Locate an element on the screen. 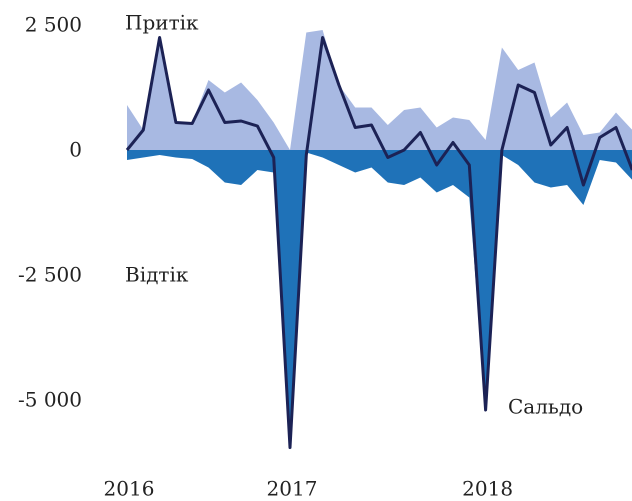 The image size is (632, 501). legend-label: Притік is located at coordinates (162, 23).